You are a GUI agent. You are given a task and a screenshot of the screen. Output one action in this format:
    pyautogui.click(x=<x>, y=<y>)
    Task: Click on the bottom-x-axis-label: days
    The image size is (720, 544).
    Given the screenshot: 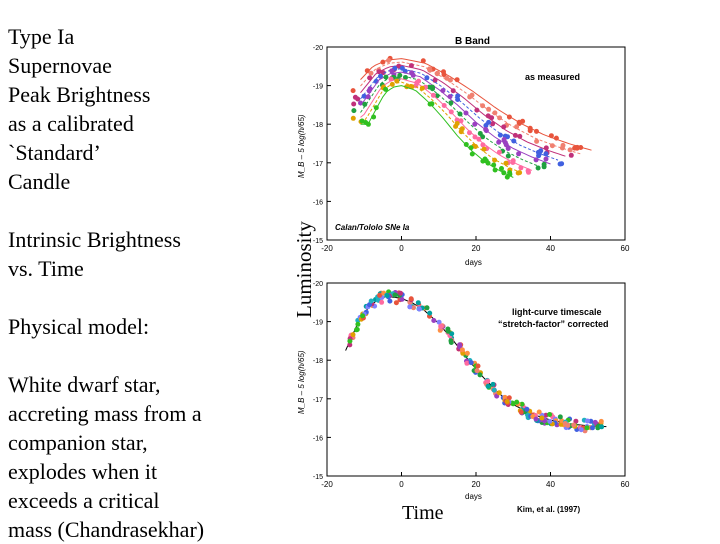 What is the action you would take?
    pyautogui.click(x=473, y=496)
    